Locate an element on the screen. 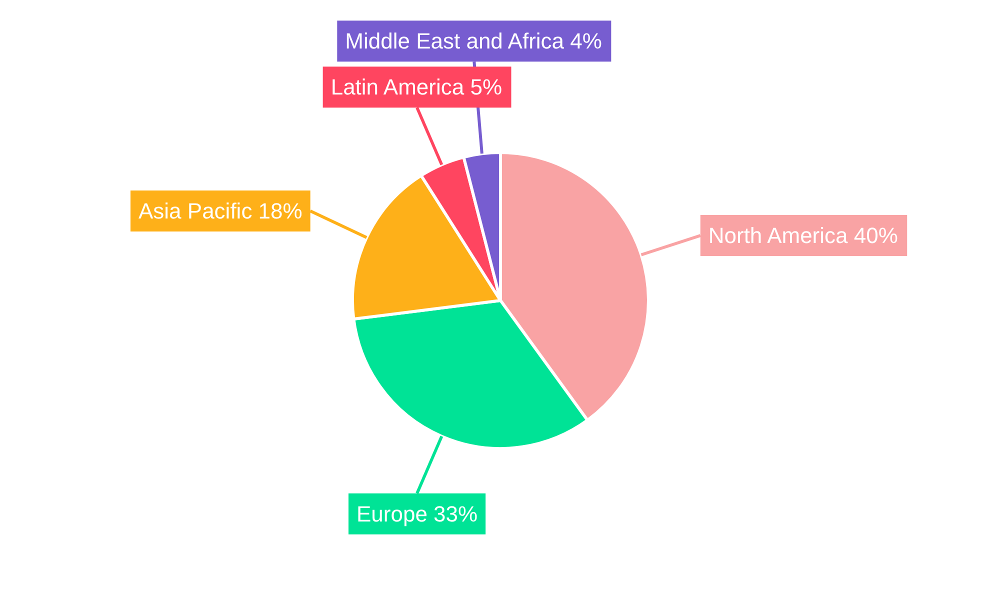 The image size is (1000, 600). slice-label: Middle East and Africa 4% is located at coordinates (473, 41).